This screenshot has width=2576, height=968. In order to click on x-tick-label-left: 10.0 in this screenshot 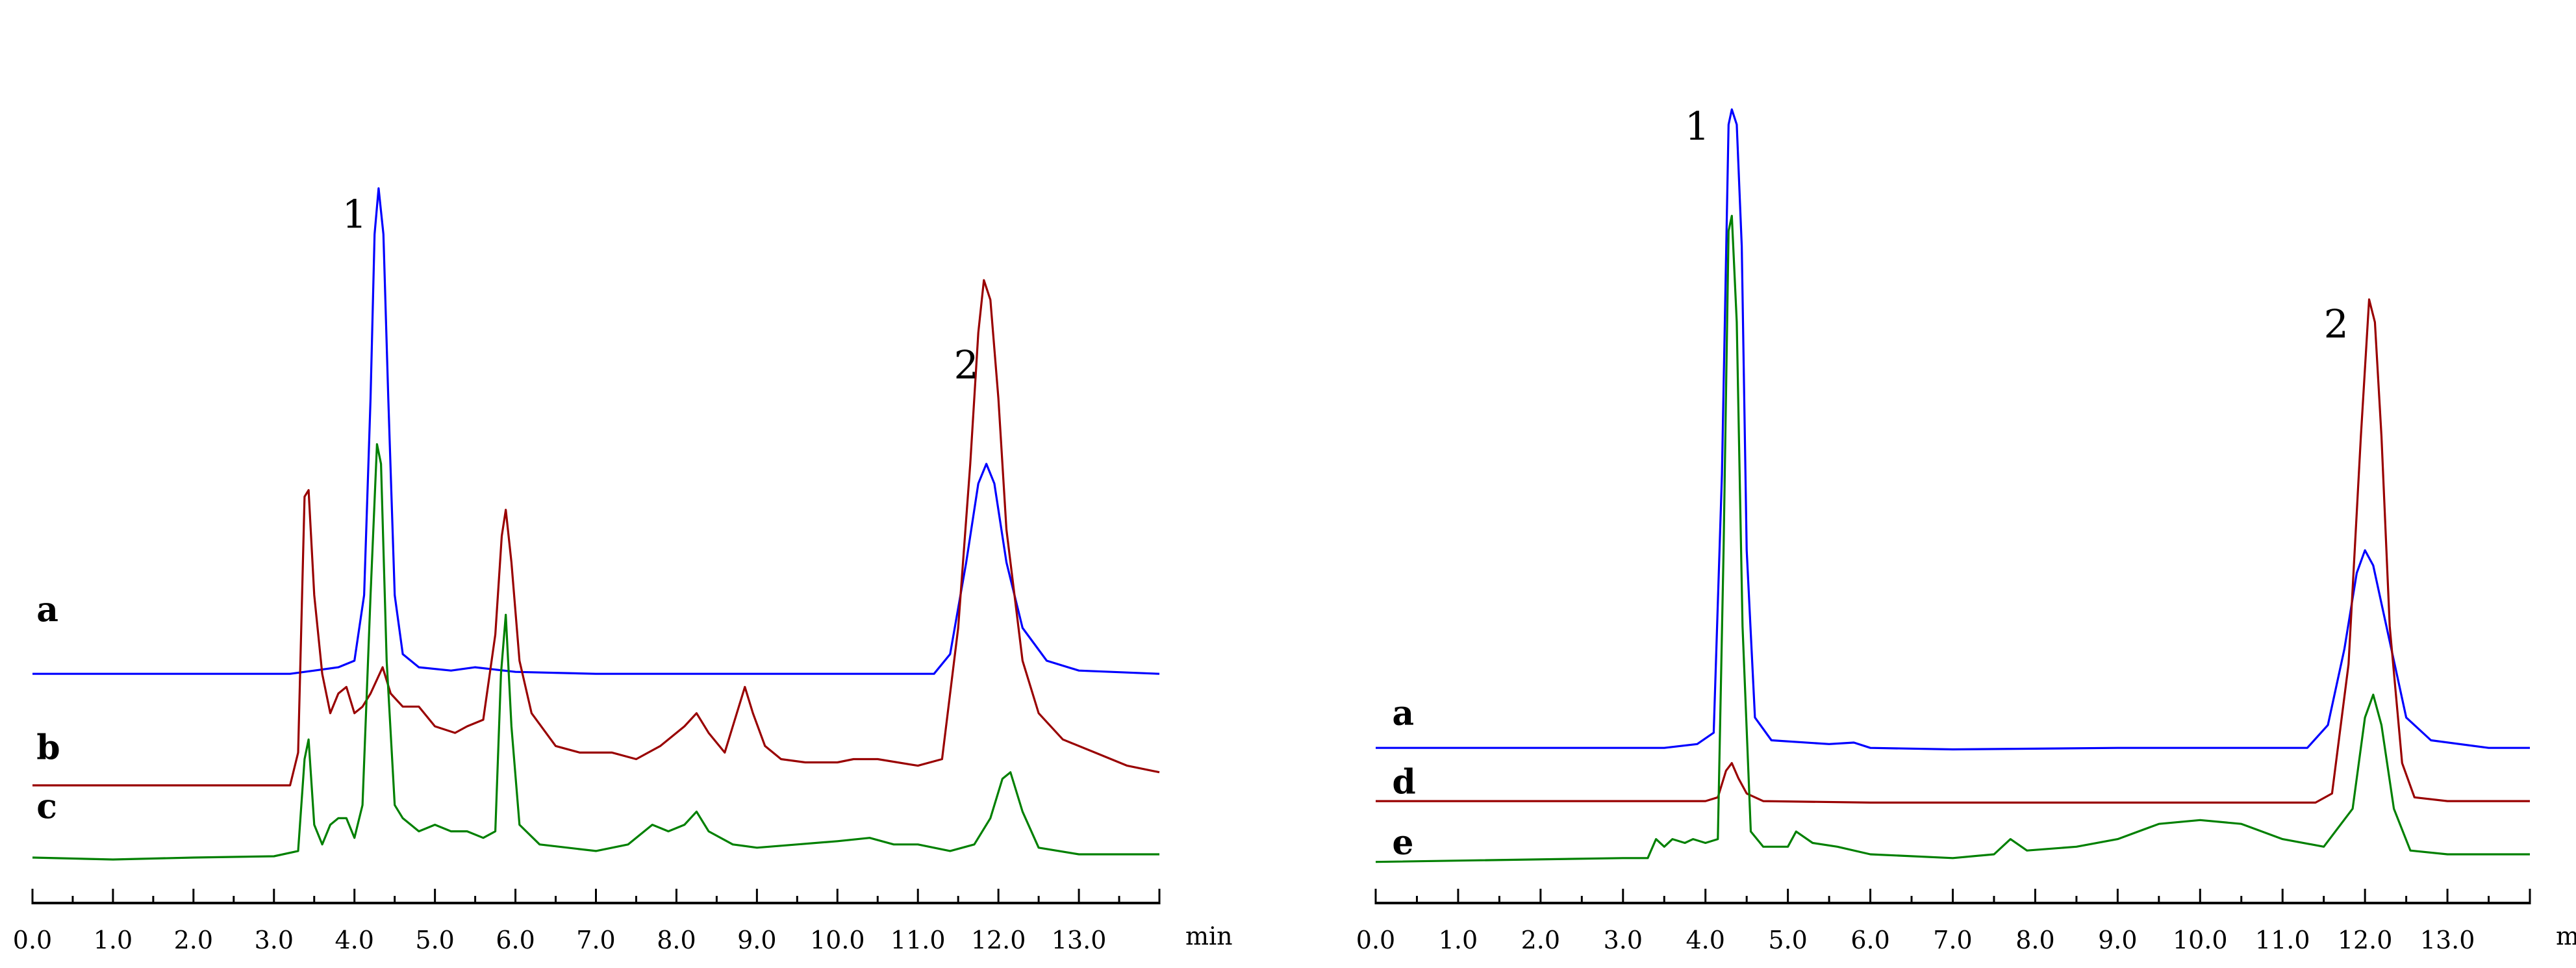, I will do `click(837, 940)`.